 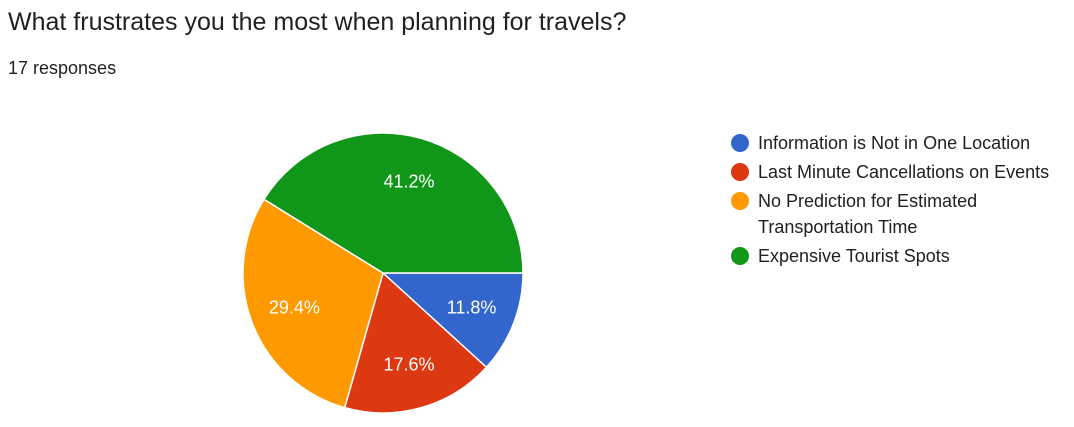 I want to click on response-count: 17 responses, so click(x=62, y=68).